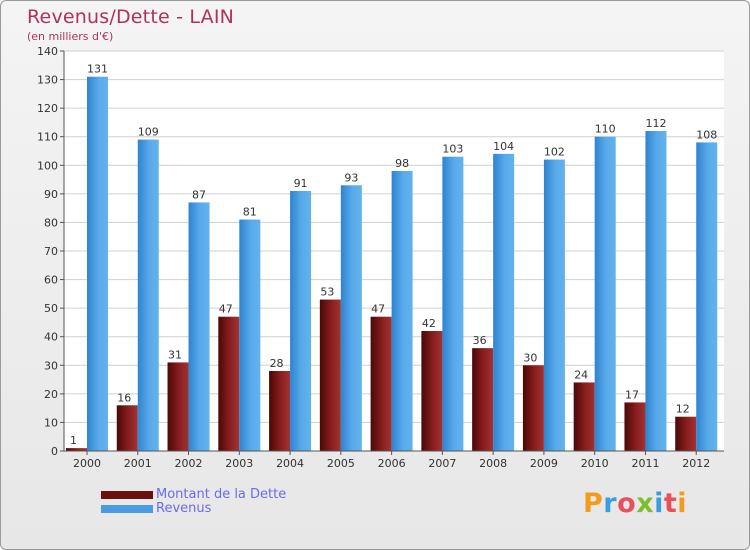 This screenshot has height=550, width=750. What do you see at coordinates (124, 397) in the screenshot?
I see `data-label-dette: 16` at bounding box center [124, 397].